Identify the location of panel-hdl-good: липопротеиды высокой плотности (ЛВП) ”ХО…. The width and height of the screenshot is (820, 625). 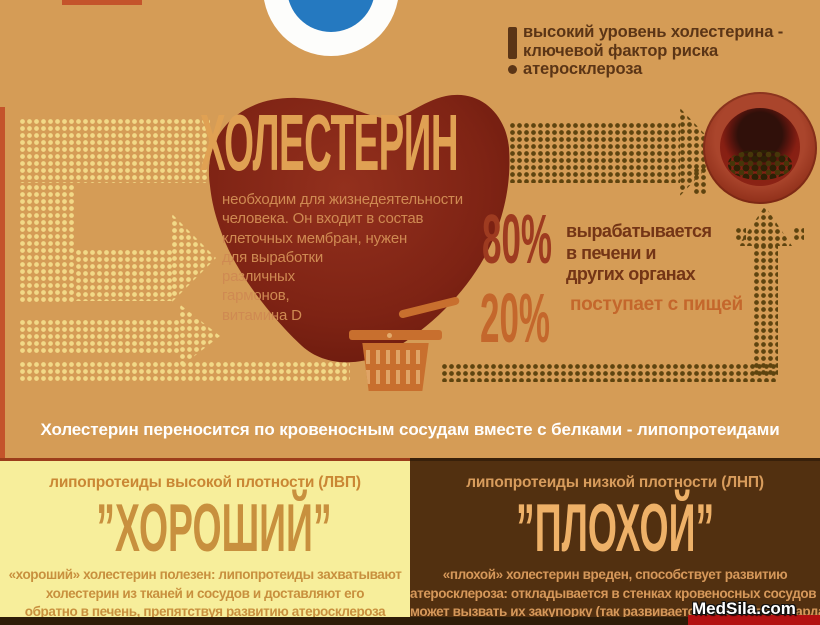
(205, 538).